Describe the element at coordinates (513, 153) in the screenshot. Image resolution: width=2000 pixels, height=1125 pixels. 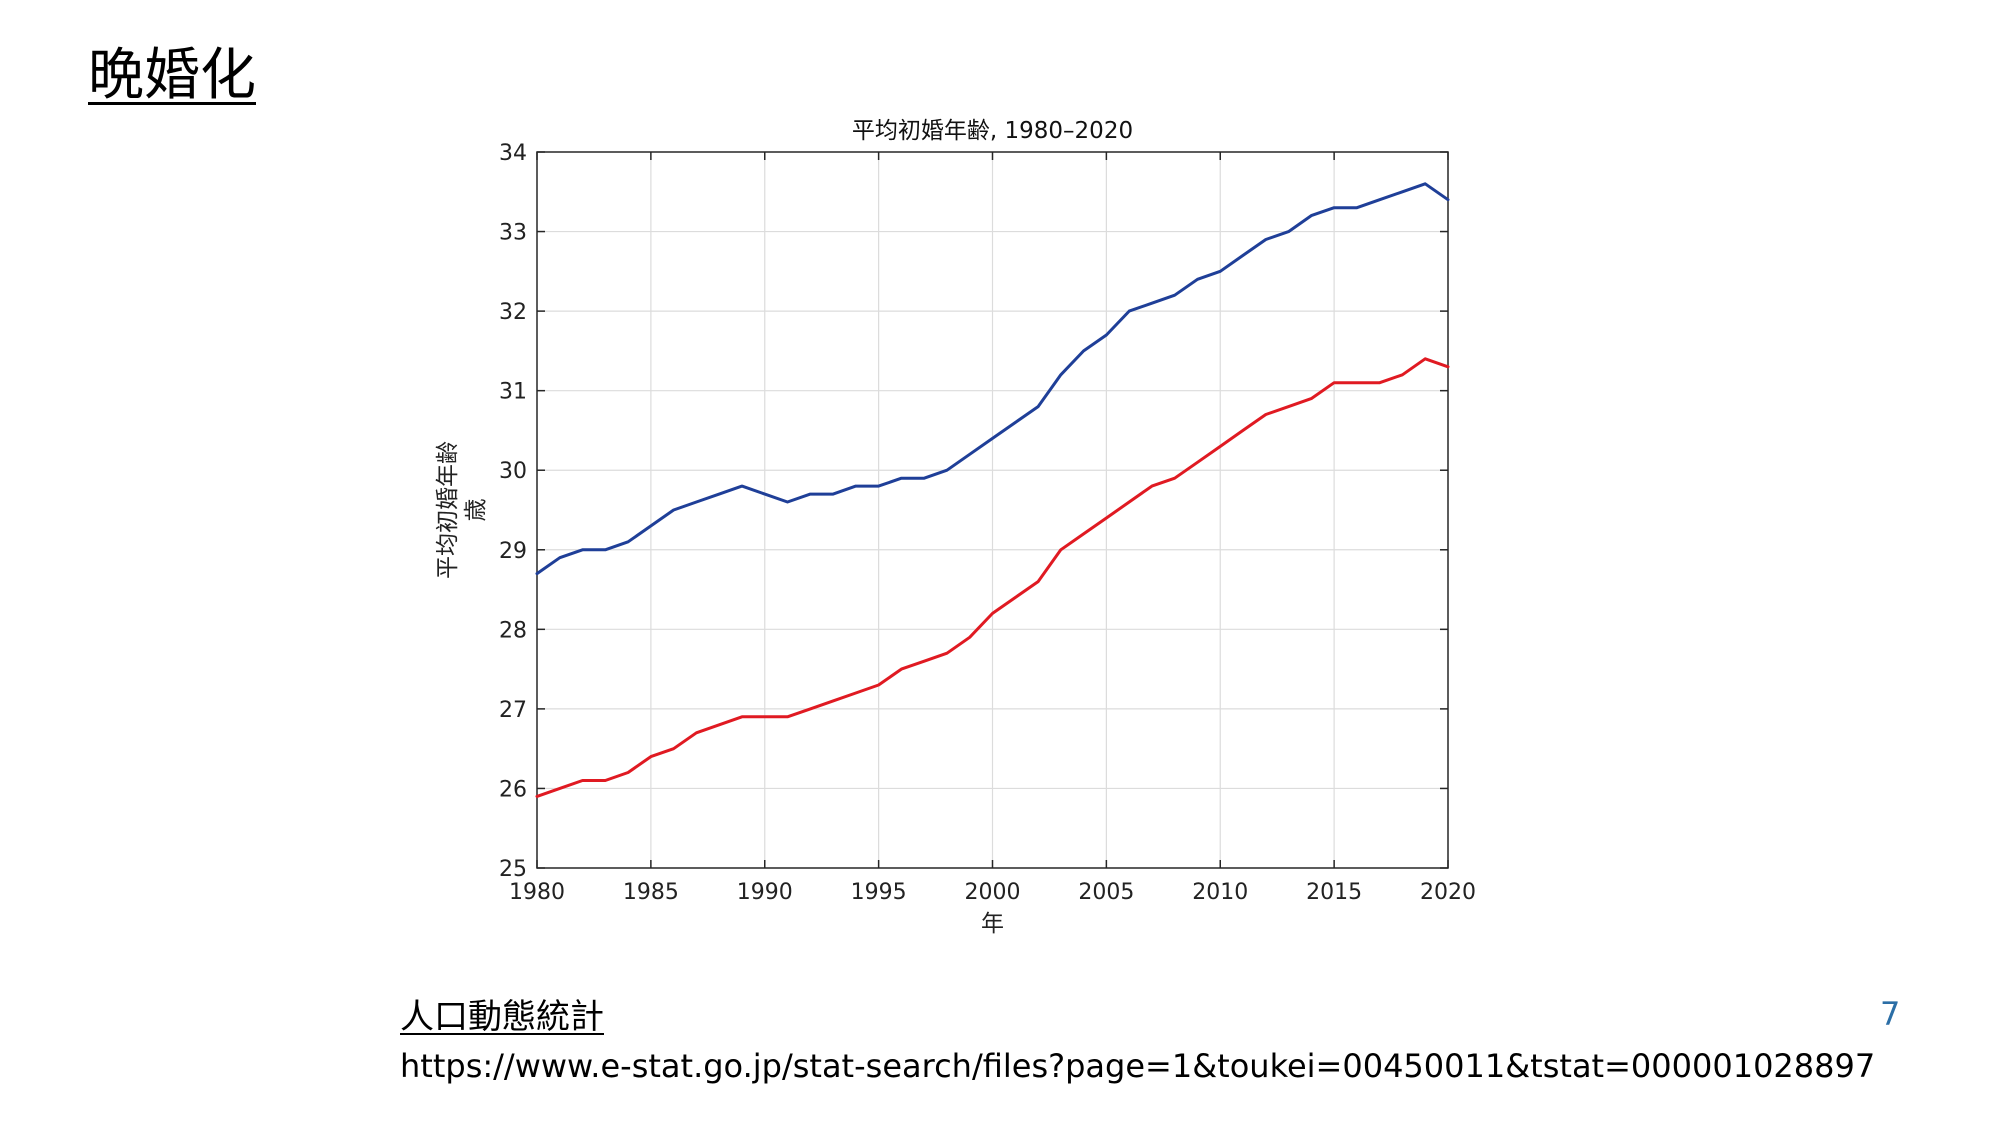
I see `y-tick-label: 34` at that location.